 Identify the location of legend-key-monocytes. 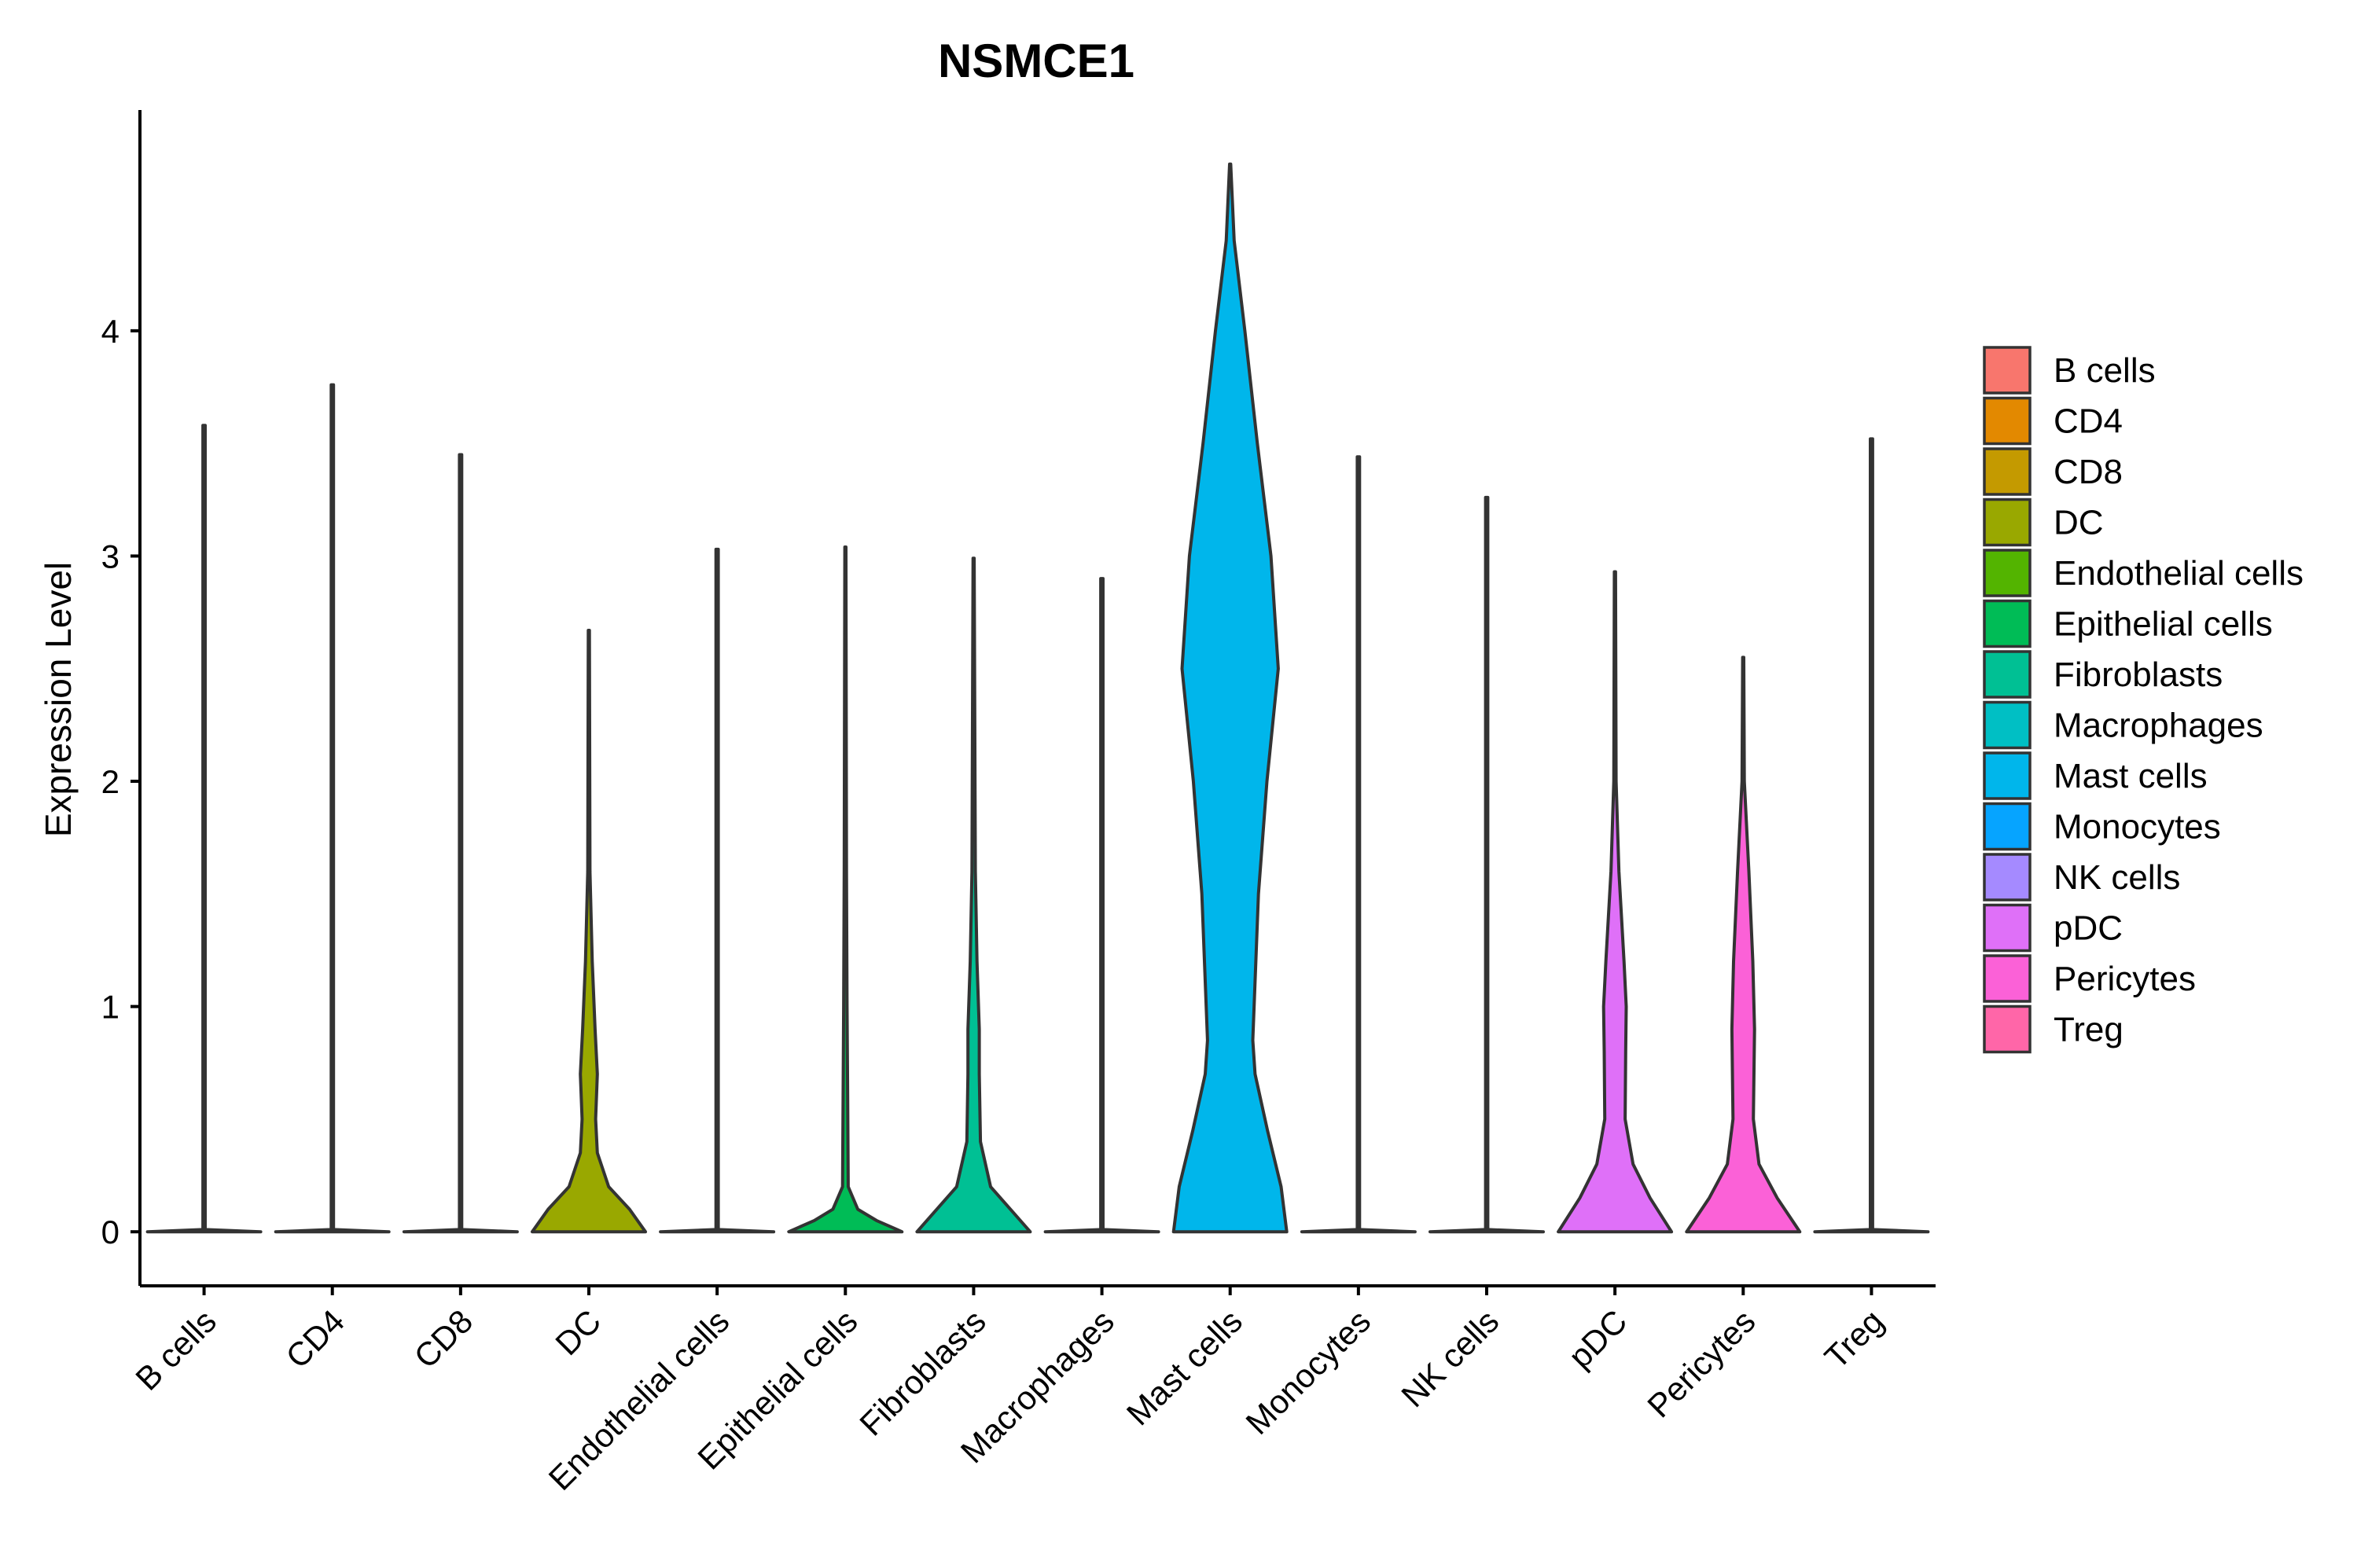
(2007, 826).